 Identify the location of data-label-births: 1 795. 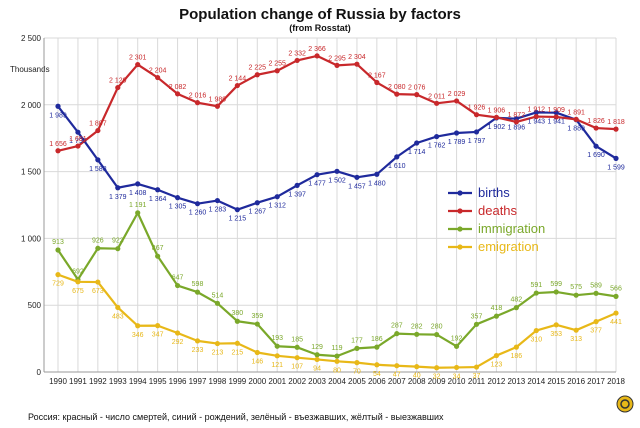
(78, 141).